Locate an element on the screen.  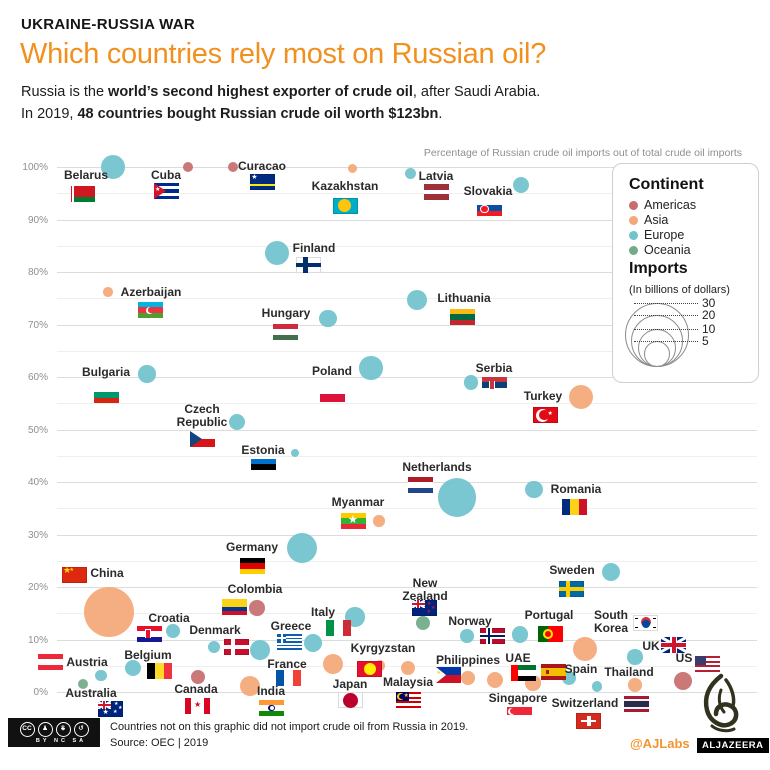
bubble-canada is located at coordinates (198, 676).